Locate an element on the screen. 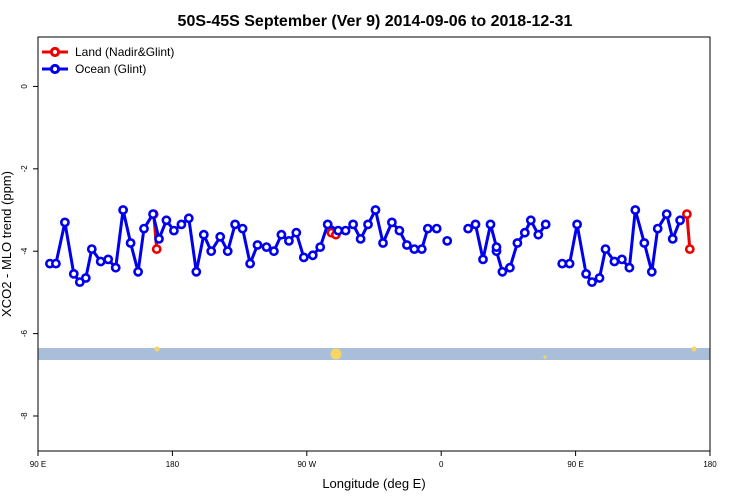 Image resolution: width=750 pixels, height=500 pixels. legend-land-marker is located at coordinates (55, 52).